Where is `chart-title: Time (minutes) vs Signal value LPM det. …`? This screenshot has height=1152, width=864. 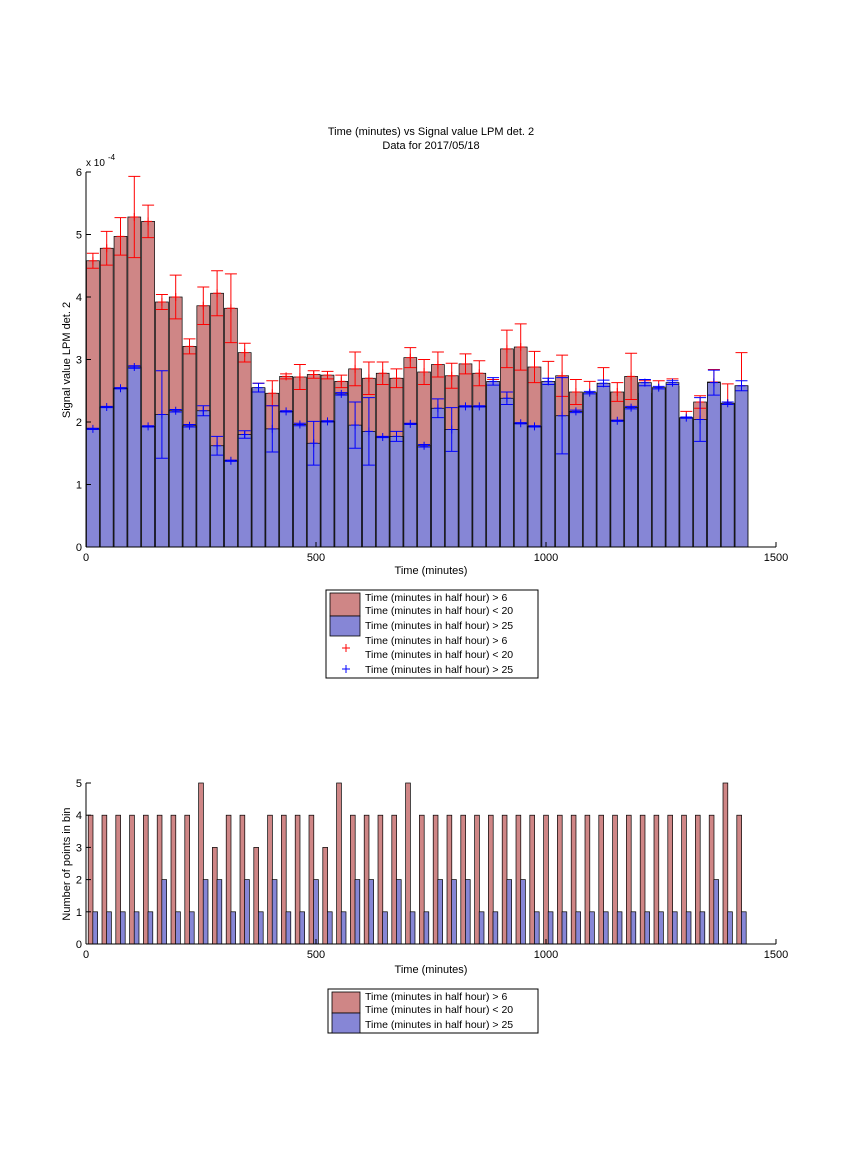 chart-title: Time (minutes) vs Signal value LPM det. … is located at coordinates (431, 132).